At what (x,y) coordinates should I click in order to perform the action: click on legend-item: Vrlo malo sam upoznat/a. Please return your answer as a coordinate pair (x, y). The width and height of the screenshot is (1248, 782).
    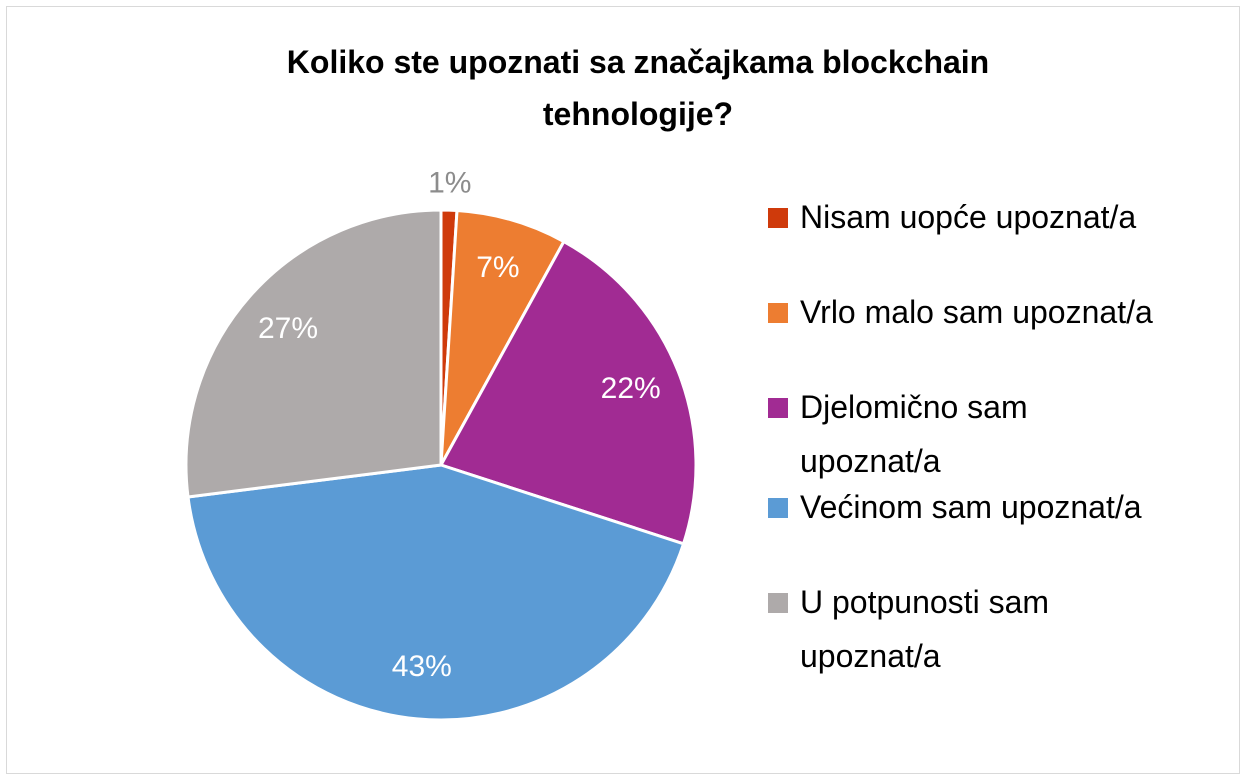
    Looking at the image, I should click on (998, 312).